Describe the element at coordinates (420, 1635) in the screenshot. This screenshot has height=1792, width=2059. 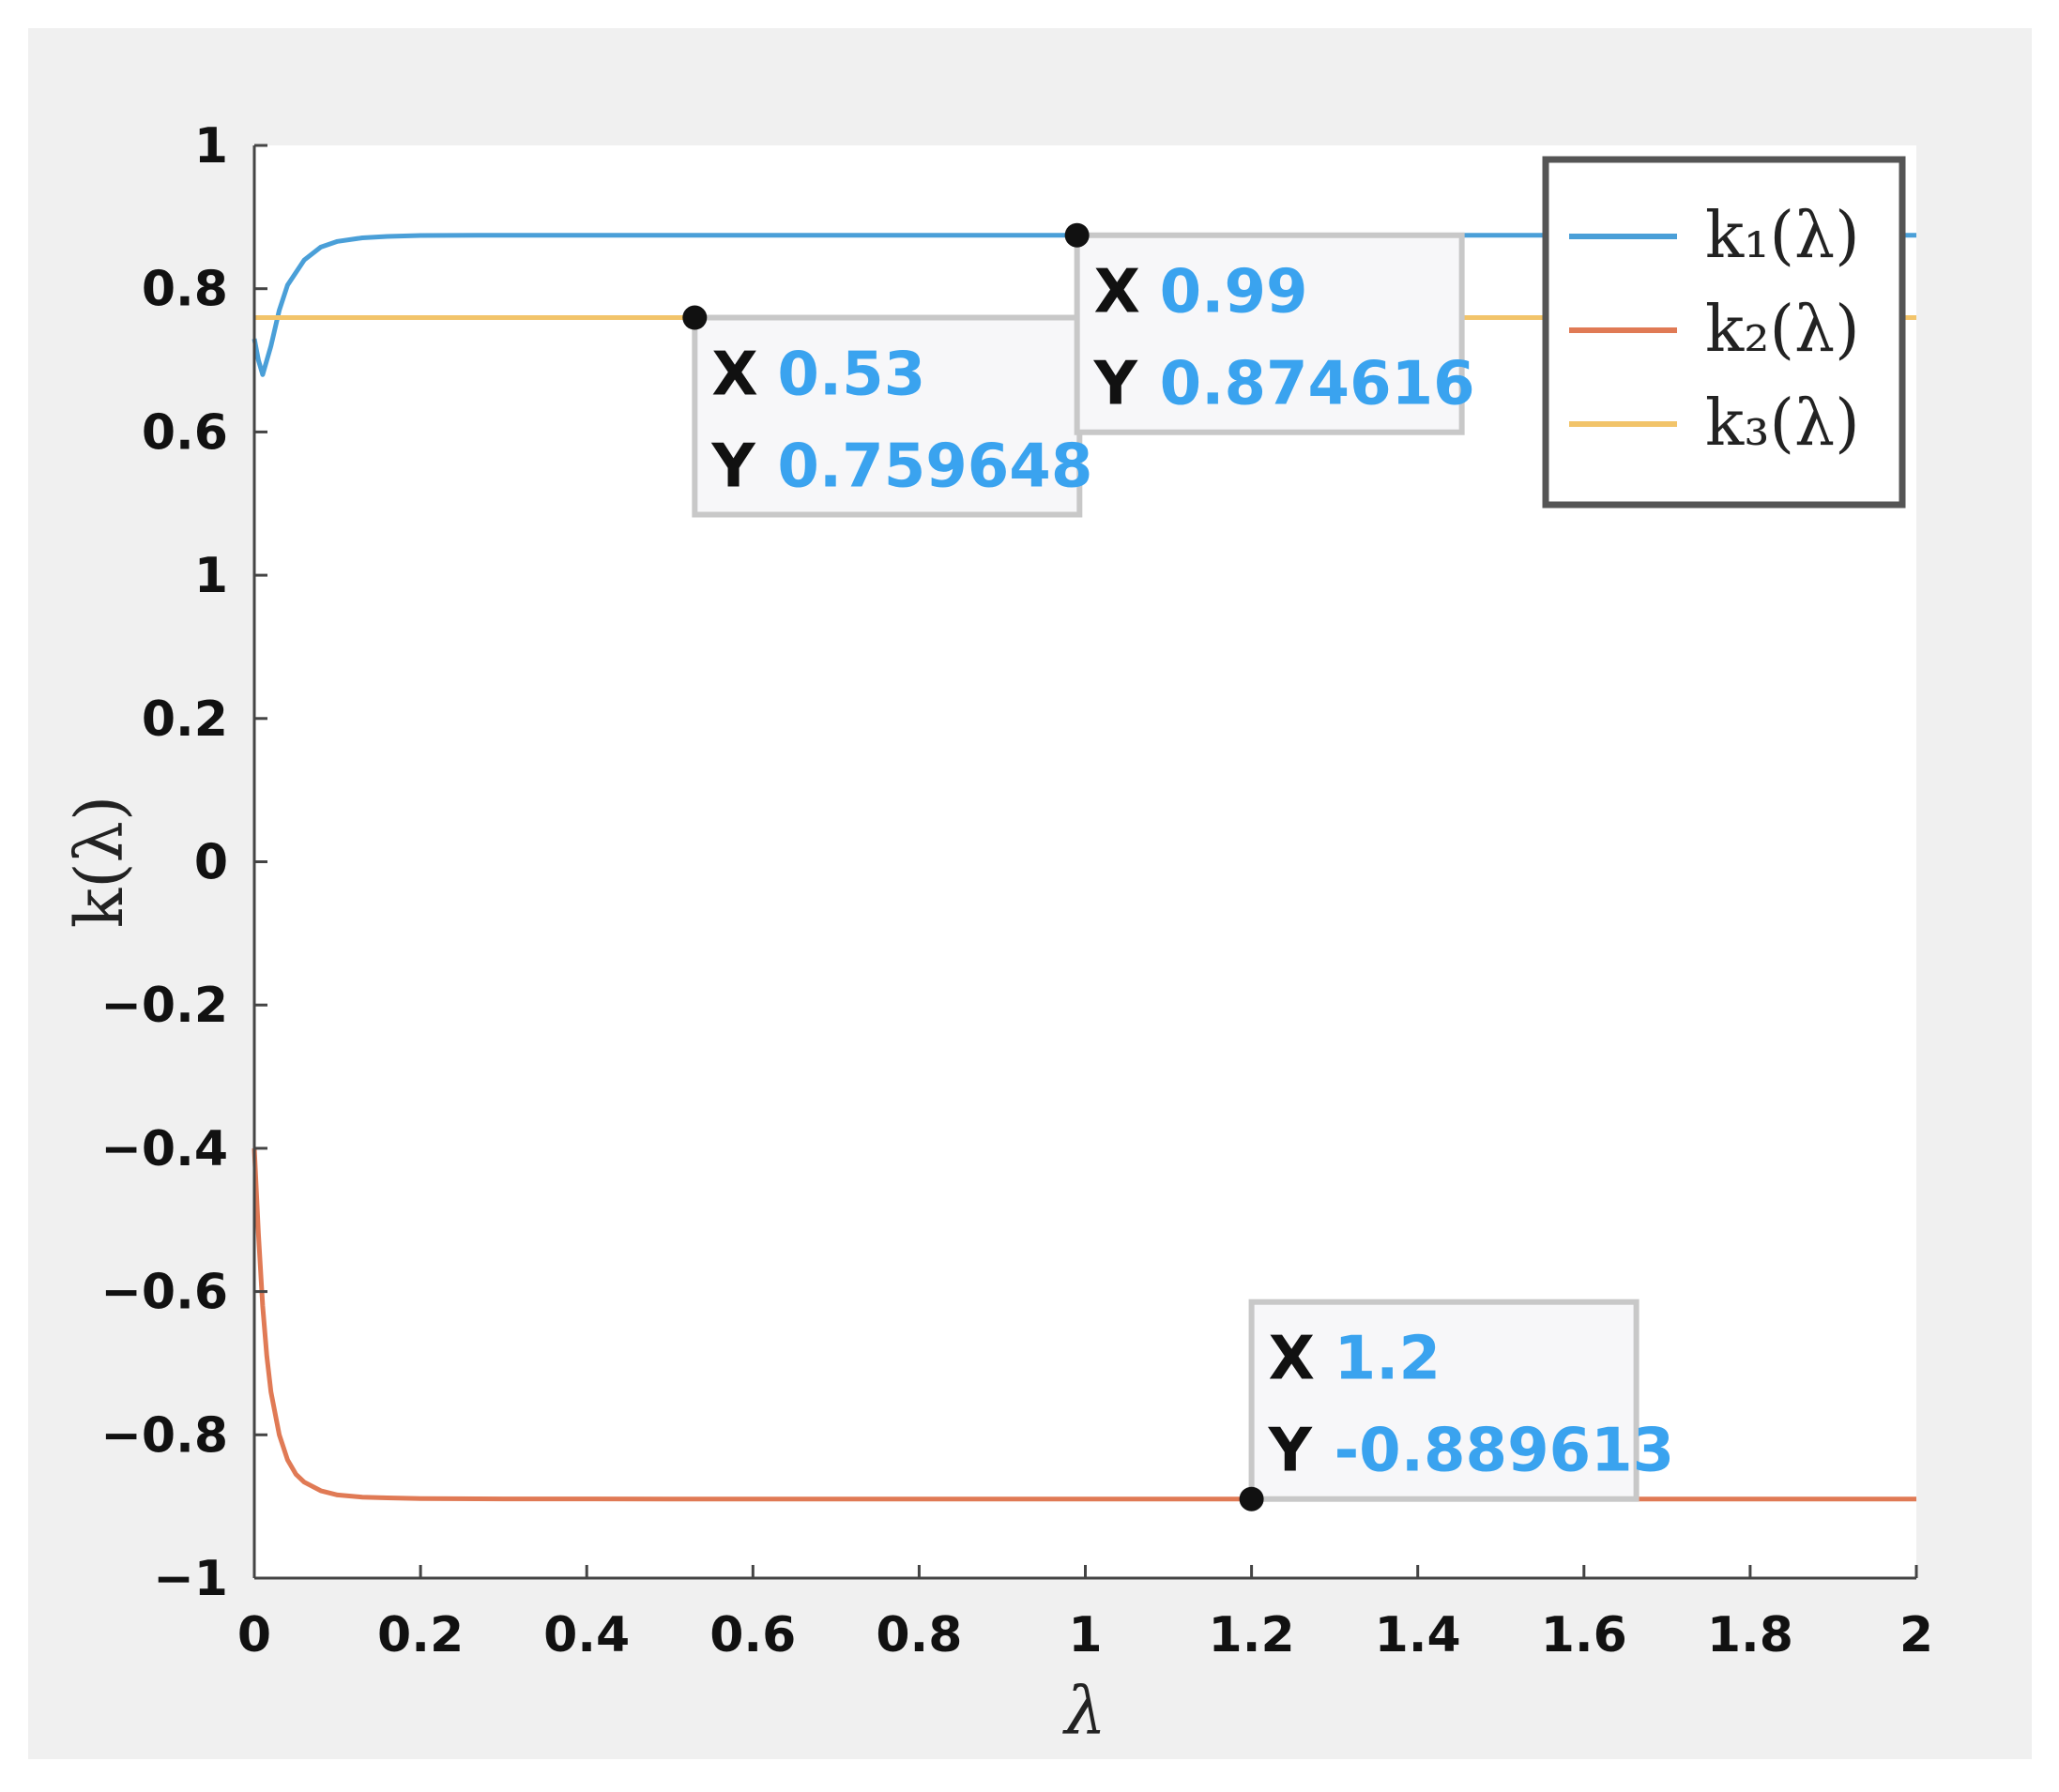
I see `x-tick-label: 0.2` at that location.